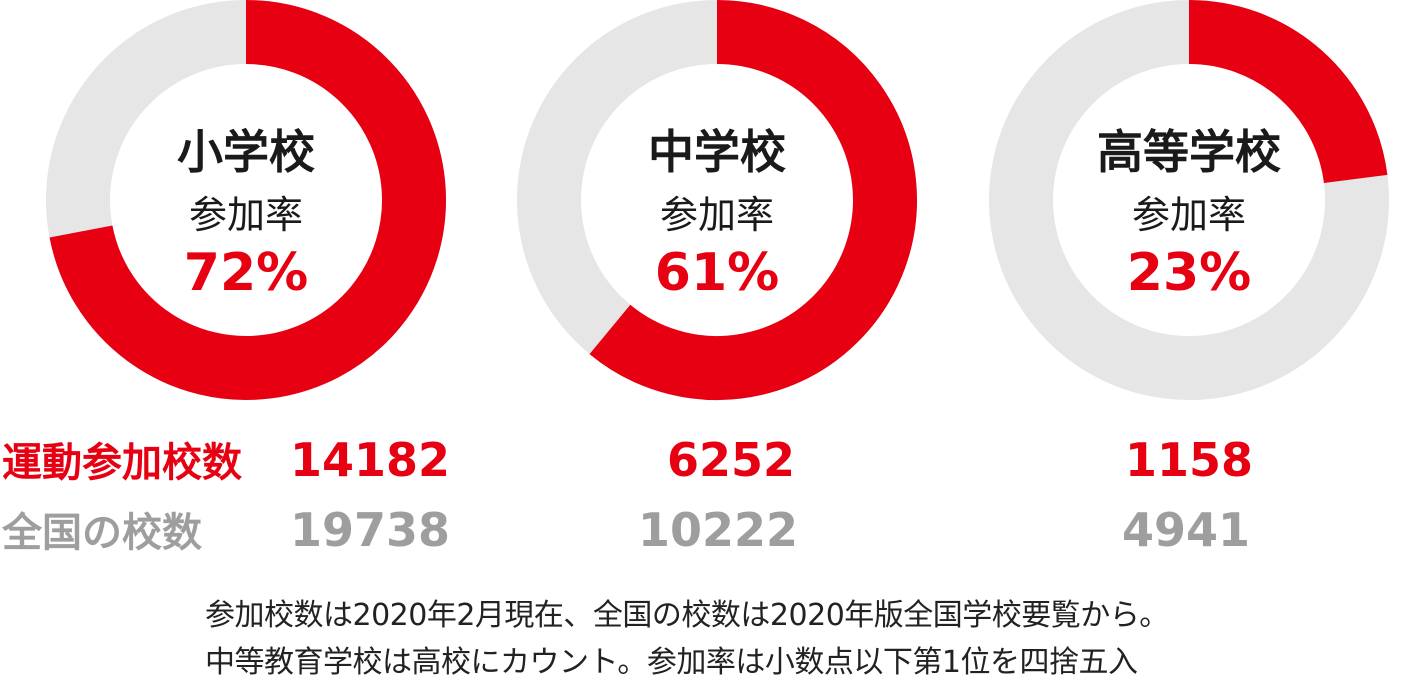  What do you see at coordinates (671, 662) in the screenshot?
I see `footnote-line-2: 中等教育学校は高校にカウント。参加率は小数点以下第1位を四捨五入` at bounding box center [671, 662].